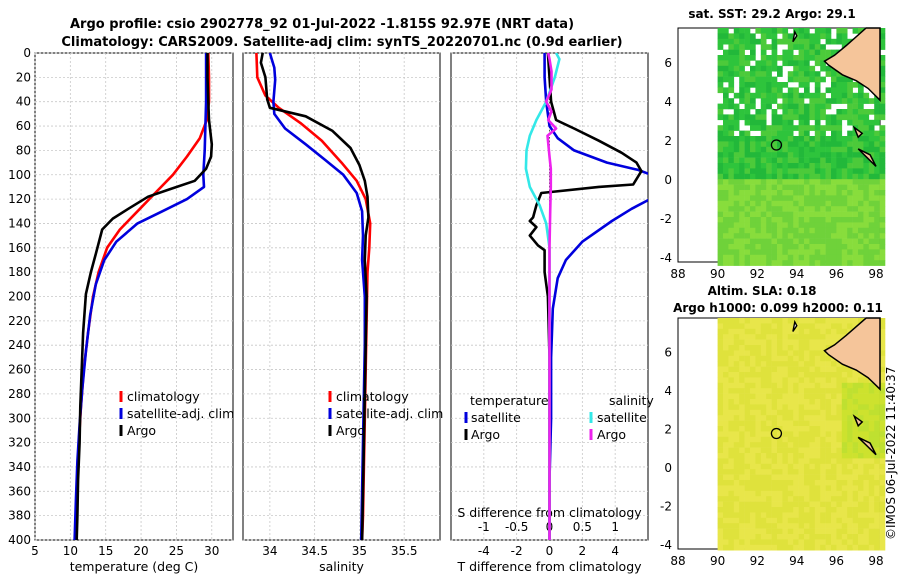 This screenshot has height=580, width=900. I want to click on map-y-tick-label: 4, so click(668, 391).